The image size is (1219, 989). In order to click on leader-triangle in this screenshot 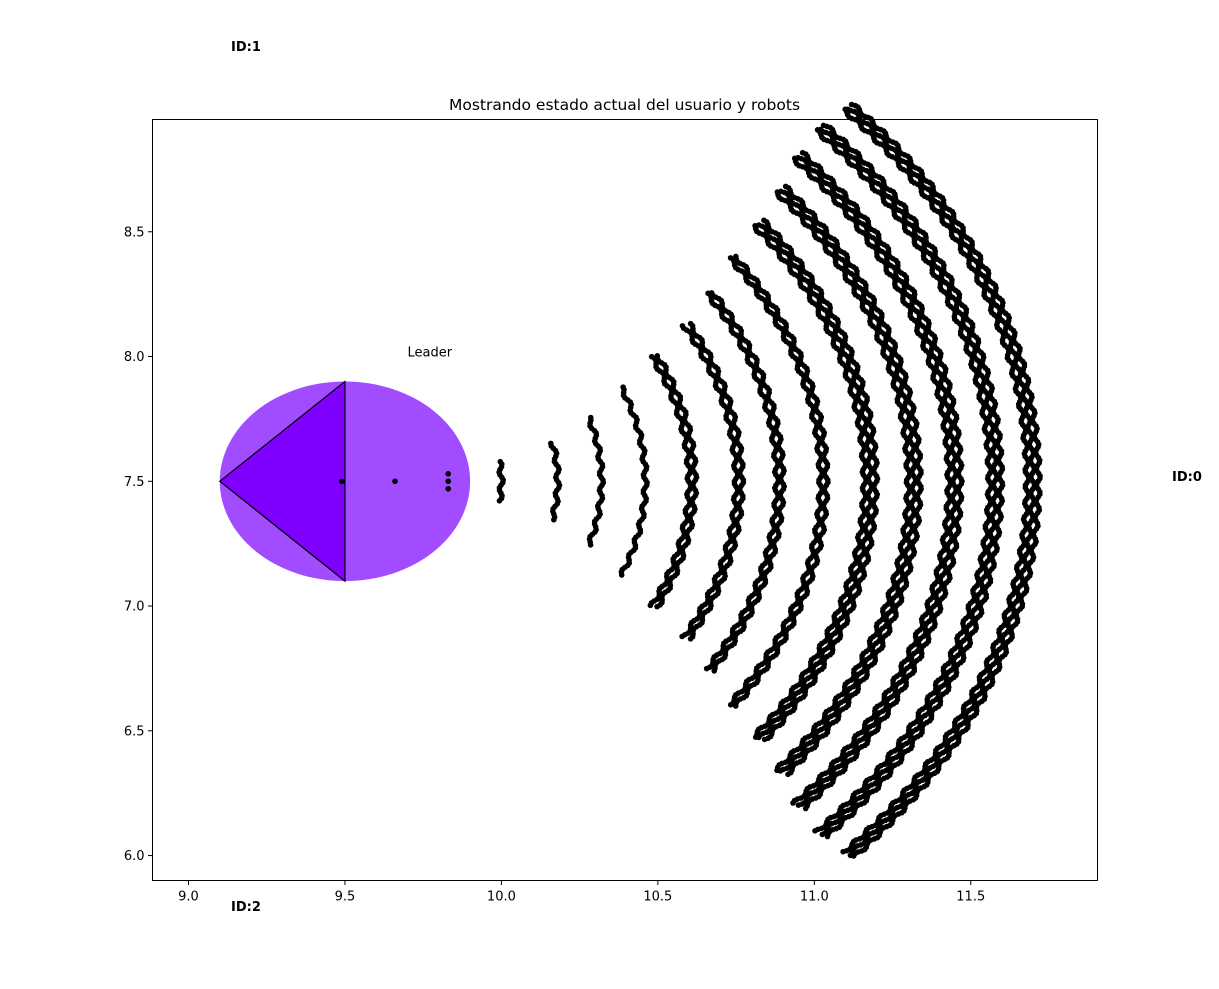, I will do `click(282, 481)`.